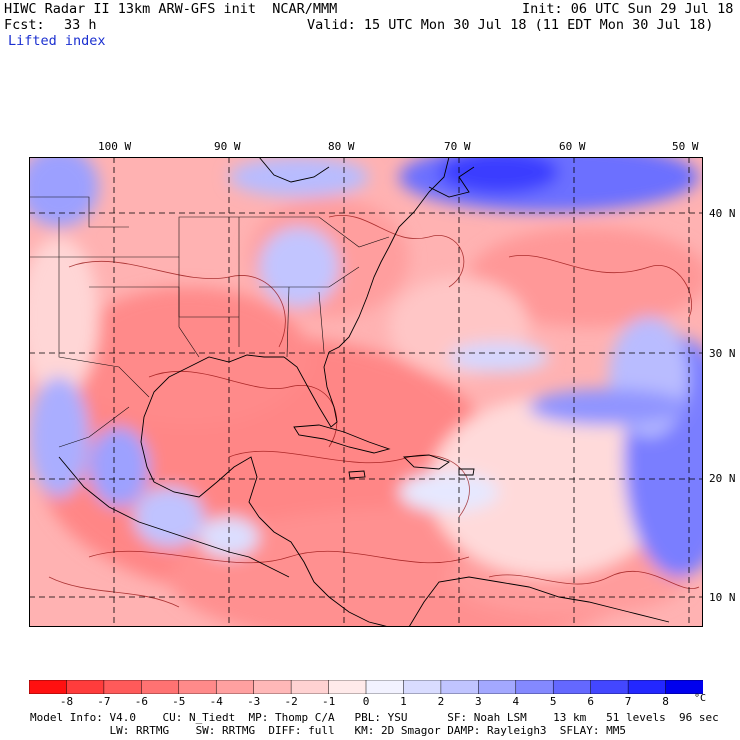  I want to click on colorbar-tick: 8, so click(665, 701).